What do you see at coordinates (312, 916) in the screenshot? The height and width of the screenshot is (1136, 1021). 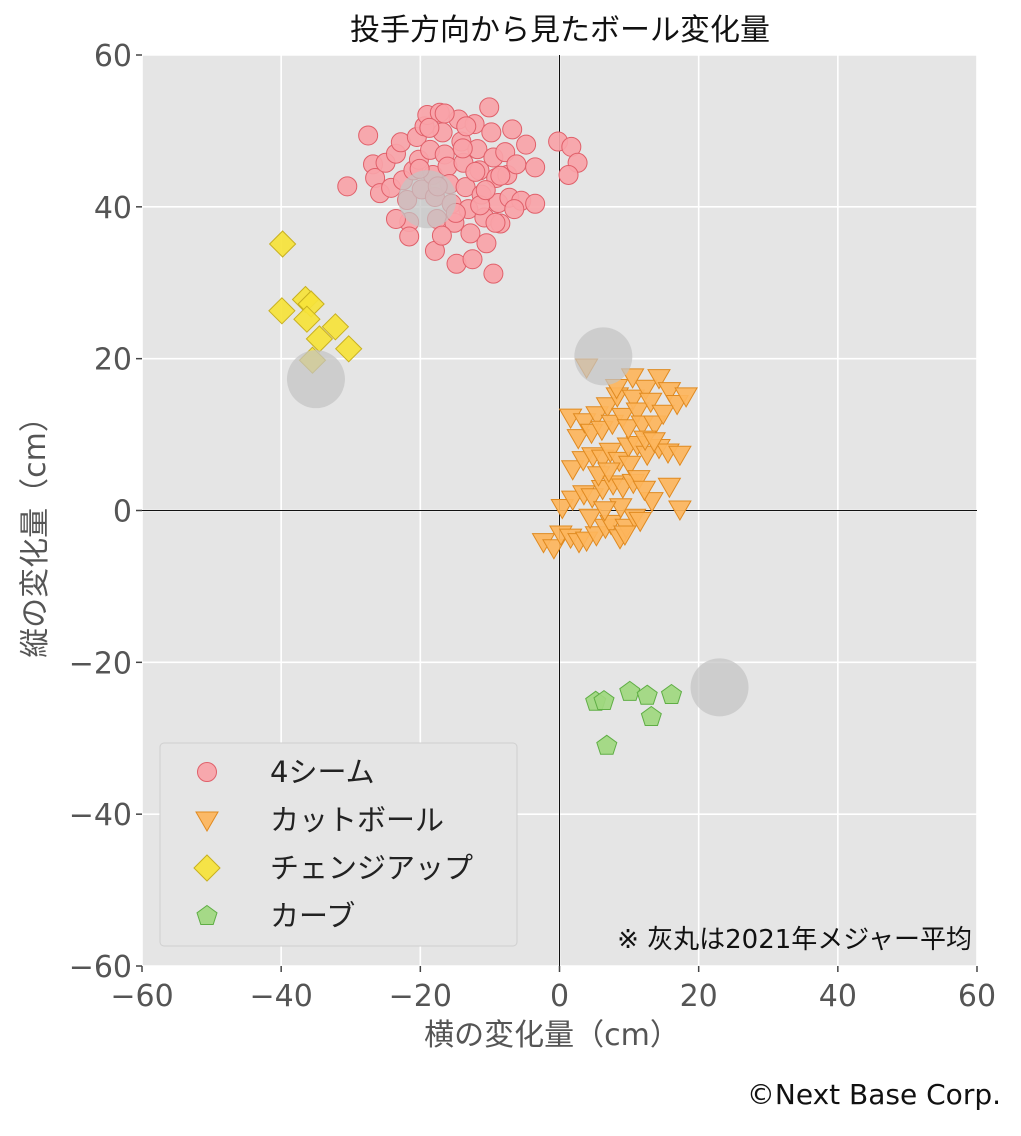 I see `legend-label: カーブ` at bounding box center [312, 916].